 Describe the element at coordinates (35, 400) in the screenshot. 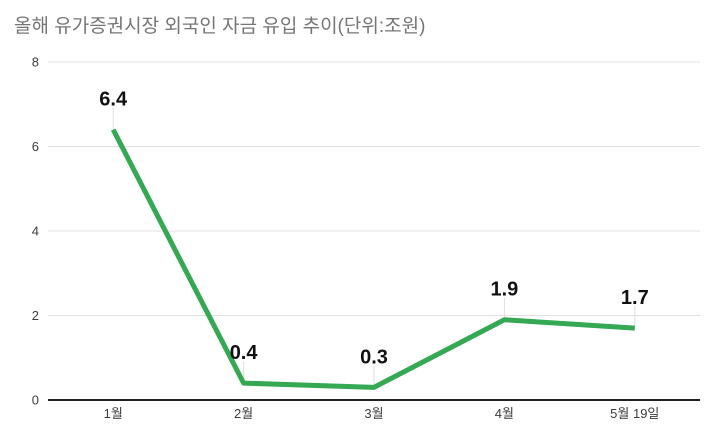

I see `y-axis-tick-label: 0` at that location.